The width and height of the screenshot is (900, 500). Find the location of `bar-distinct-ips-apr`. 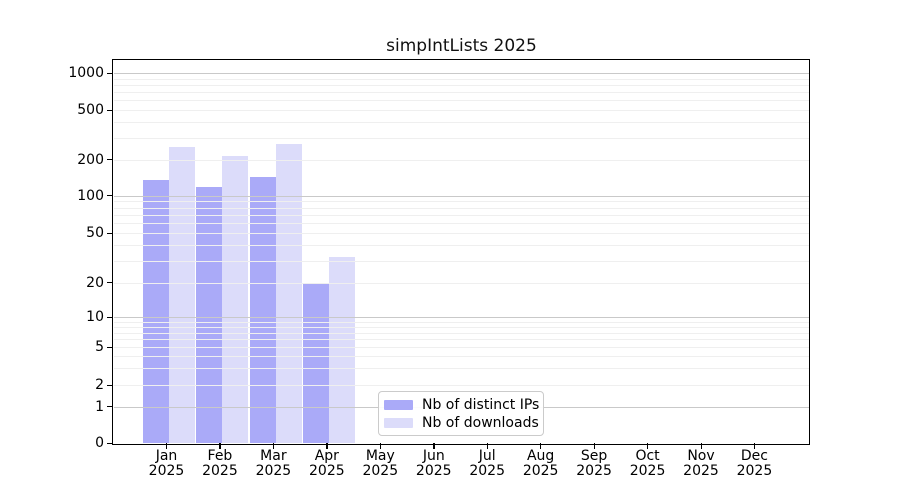

bar-distinct-ips-apr is located at coordinates (316, 363).